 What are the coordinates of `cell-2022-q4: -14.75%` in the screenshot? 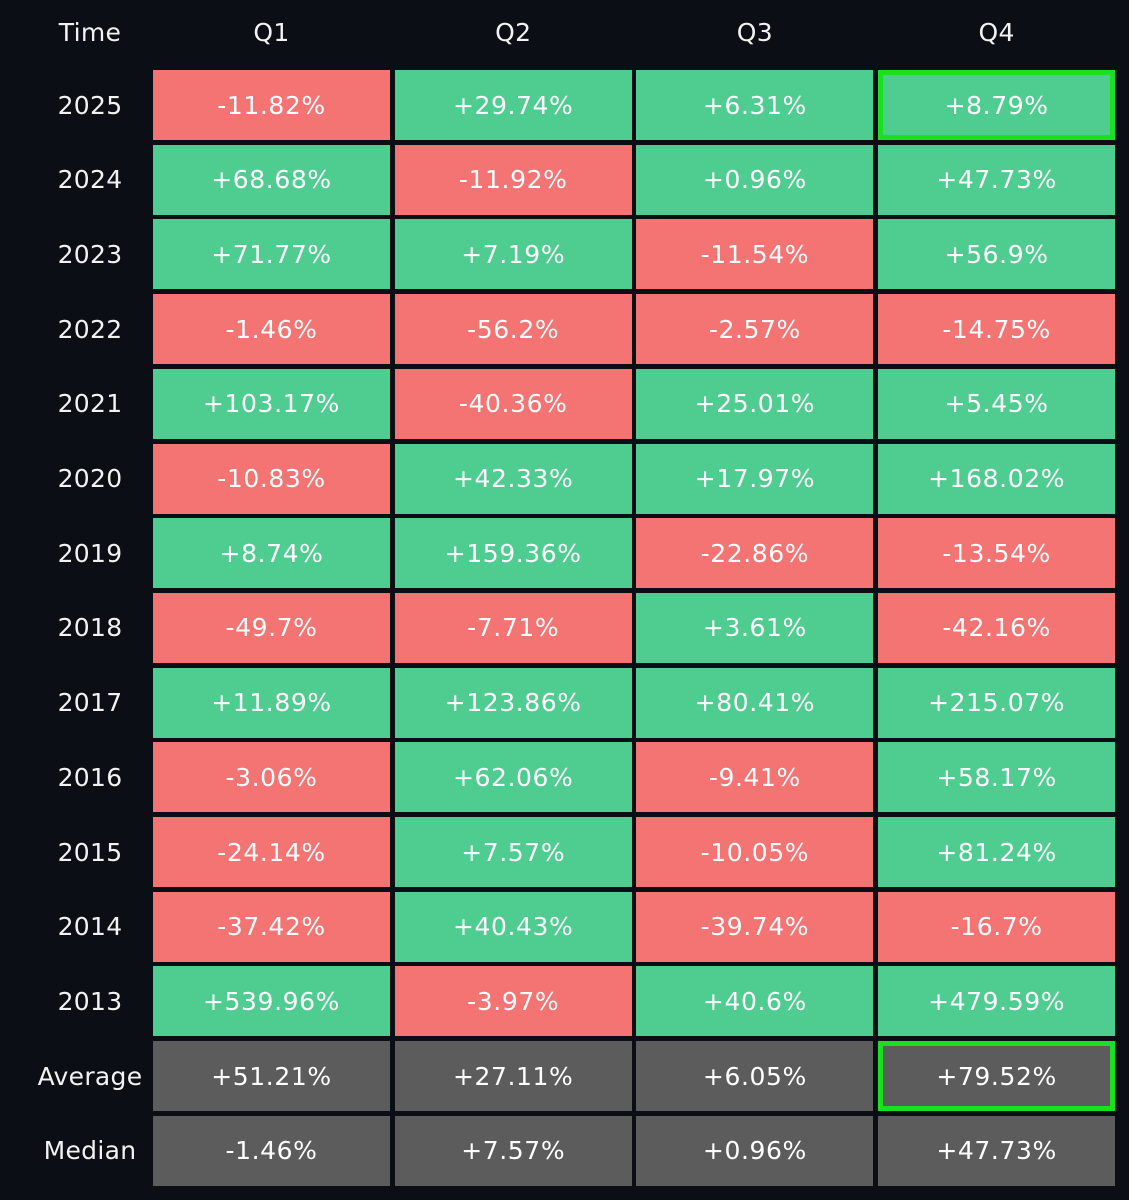 It's located at (997, 329).